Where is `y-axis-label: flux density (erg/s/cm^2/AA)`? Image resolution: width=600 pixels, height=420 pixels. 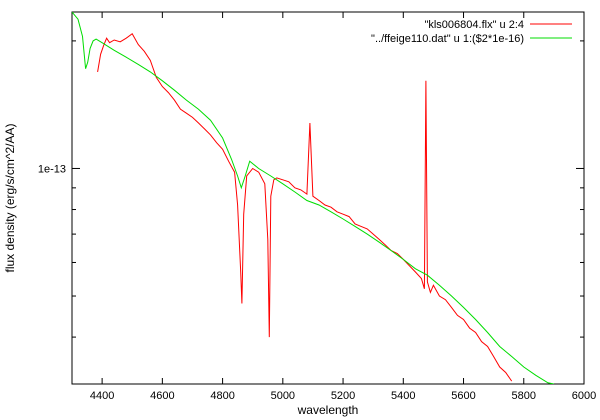 y-axis-label: flux density (erg/s/cm^2/AA) is located at coordinates (10, 197).